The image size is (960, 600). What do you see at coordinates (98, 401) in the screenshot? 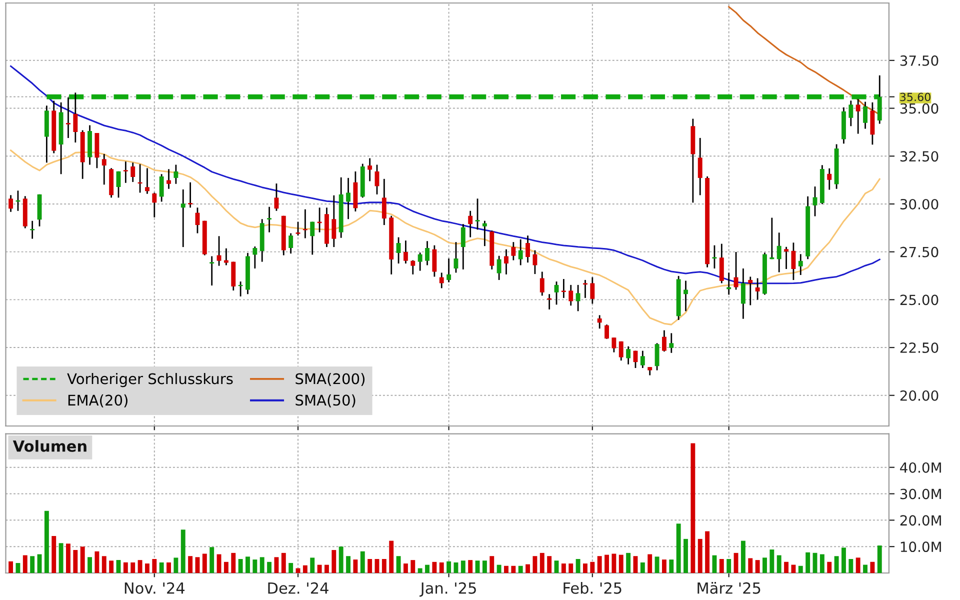
I see `legend-label: EMA(20)` at bounding box center [98, 401].